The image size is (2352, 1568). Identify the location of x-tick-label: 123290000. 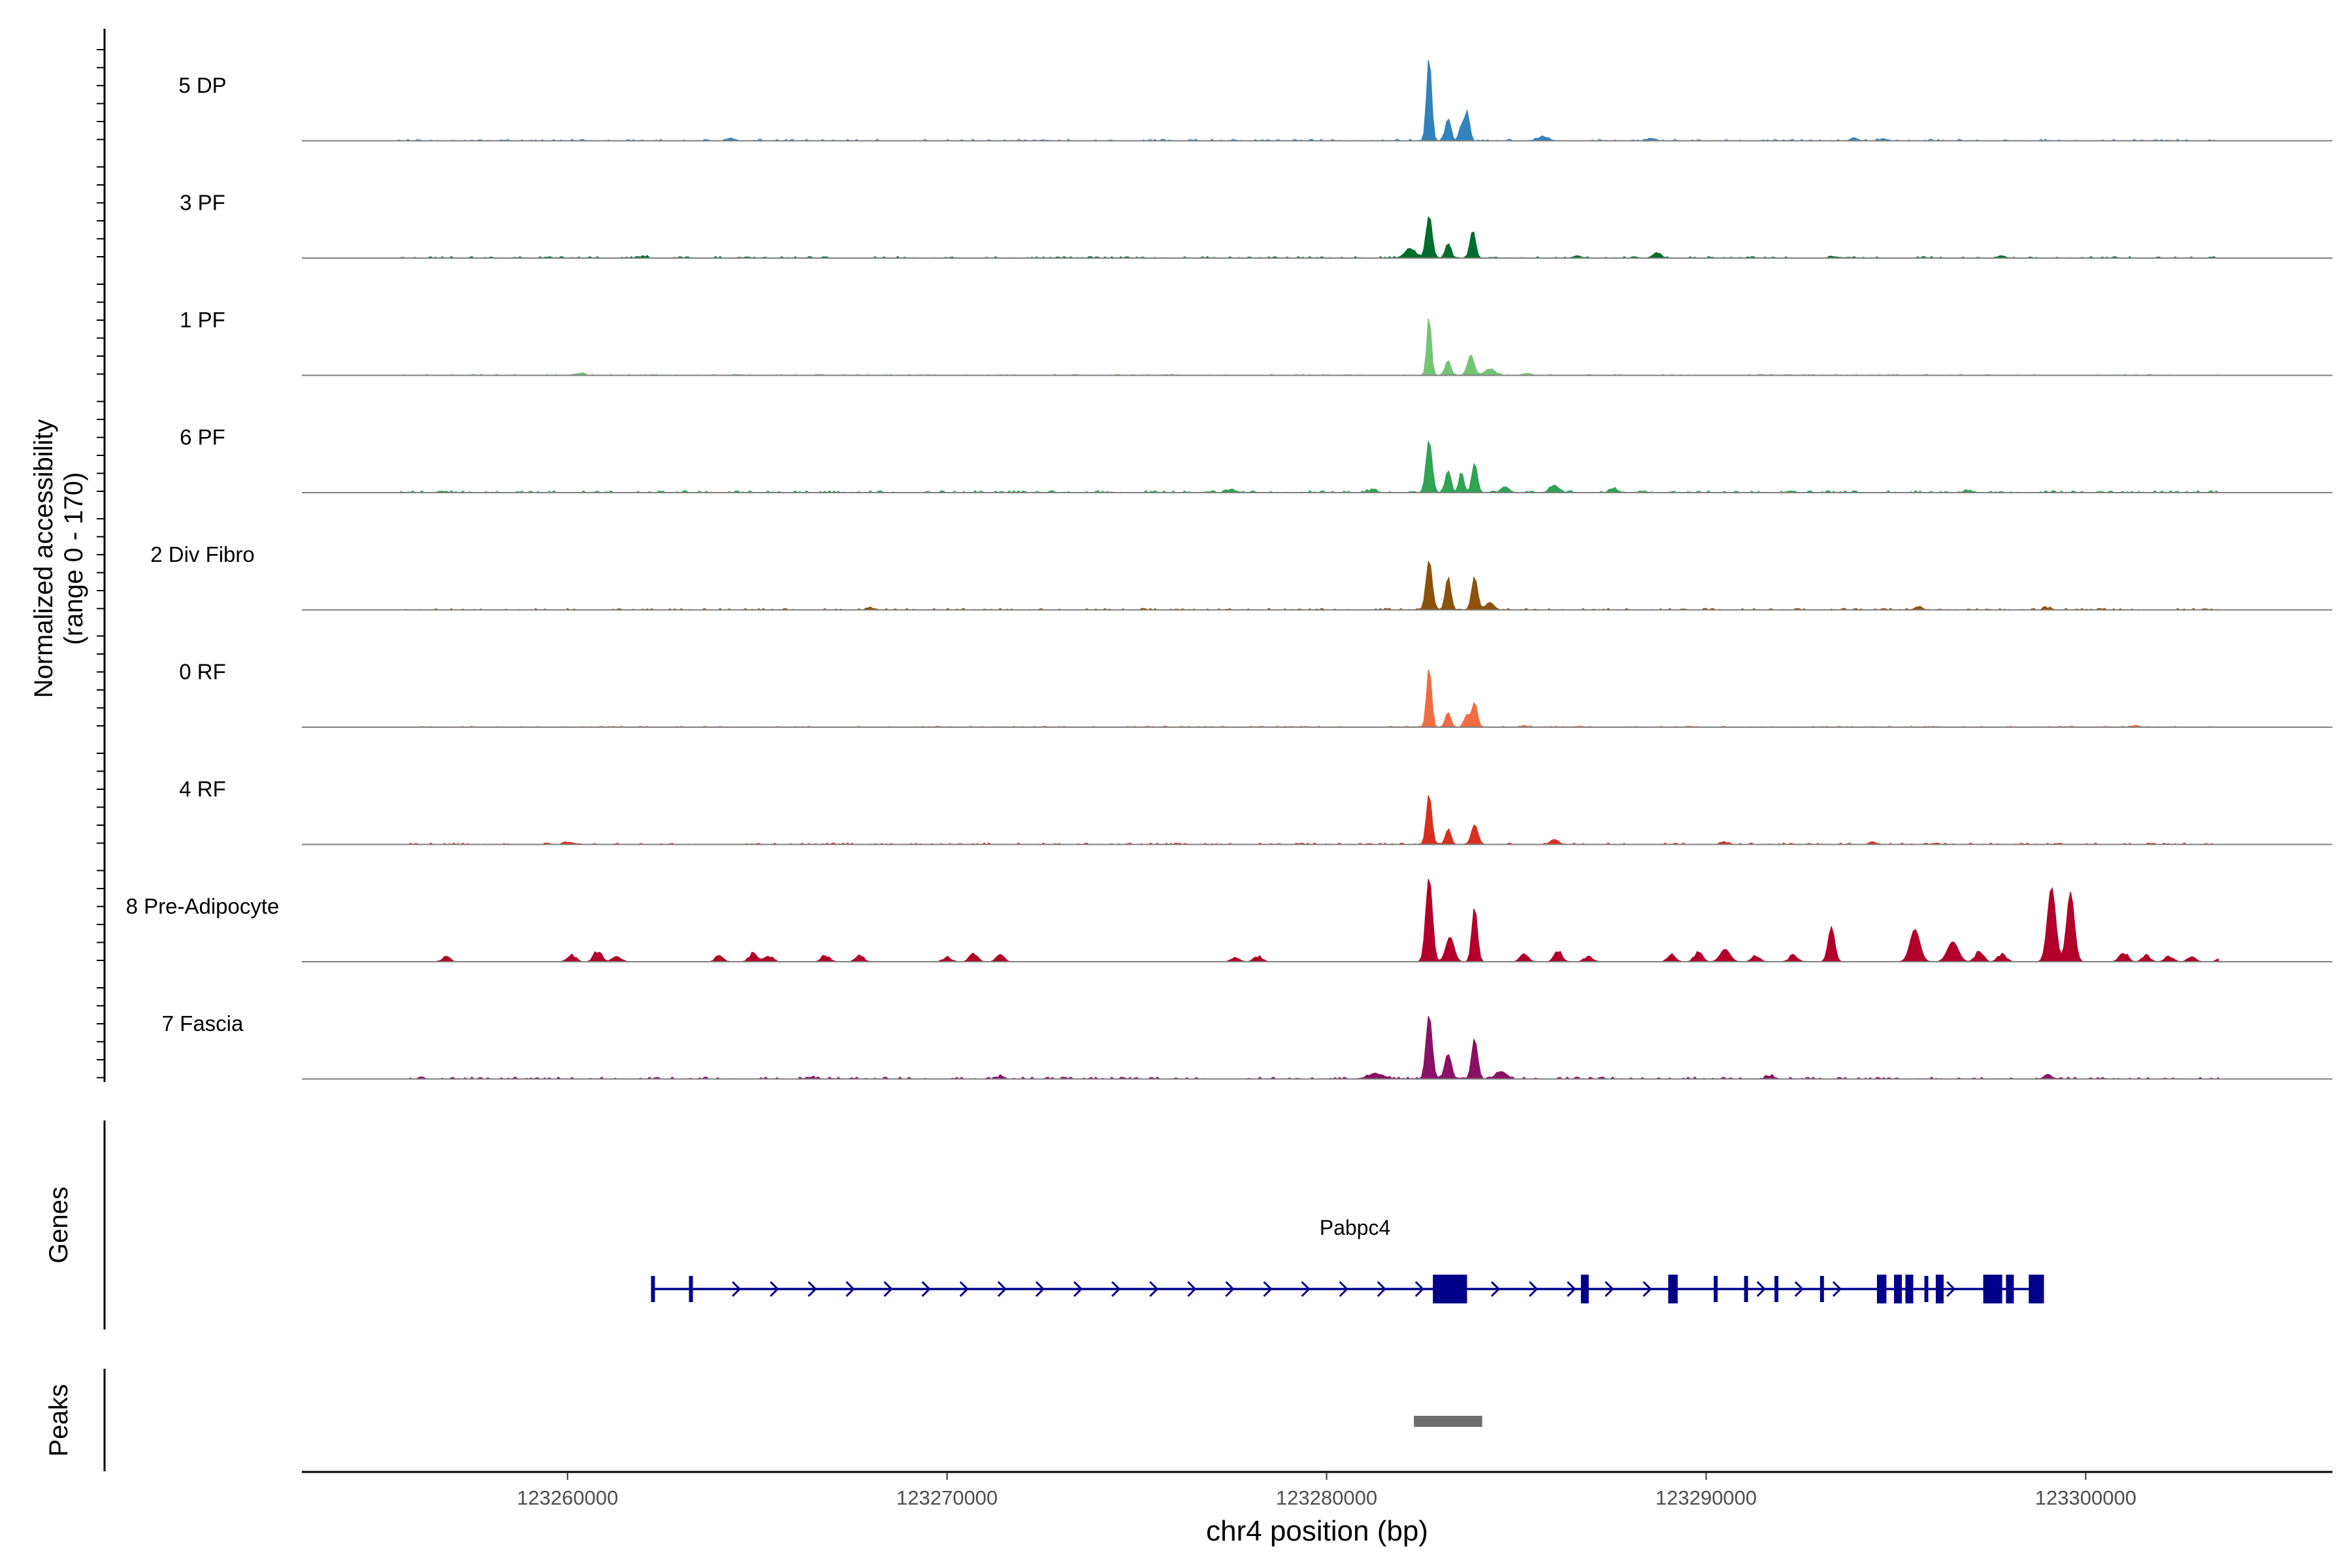
(1706, 1497).